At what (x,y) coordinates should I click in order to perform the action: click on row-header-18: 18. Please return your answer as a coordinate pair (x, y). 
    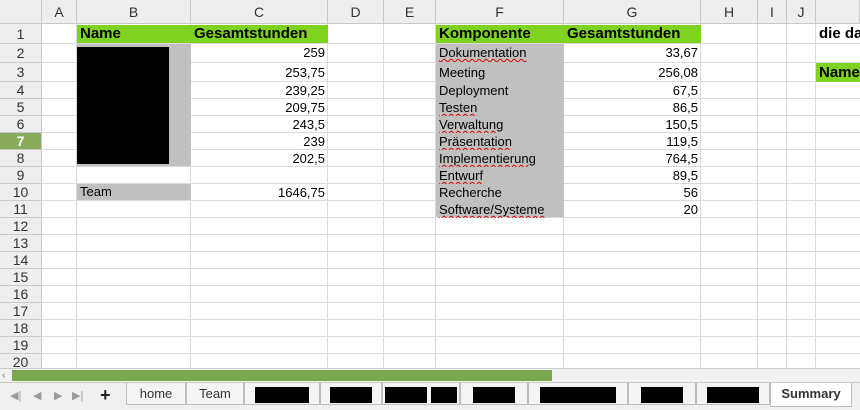
    Looking at the image, I should click on (21, 328).